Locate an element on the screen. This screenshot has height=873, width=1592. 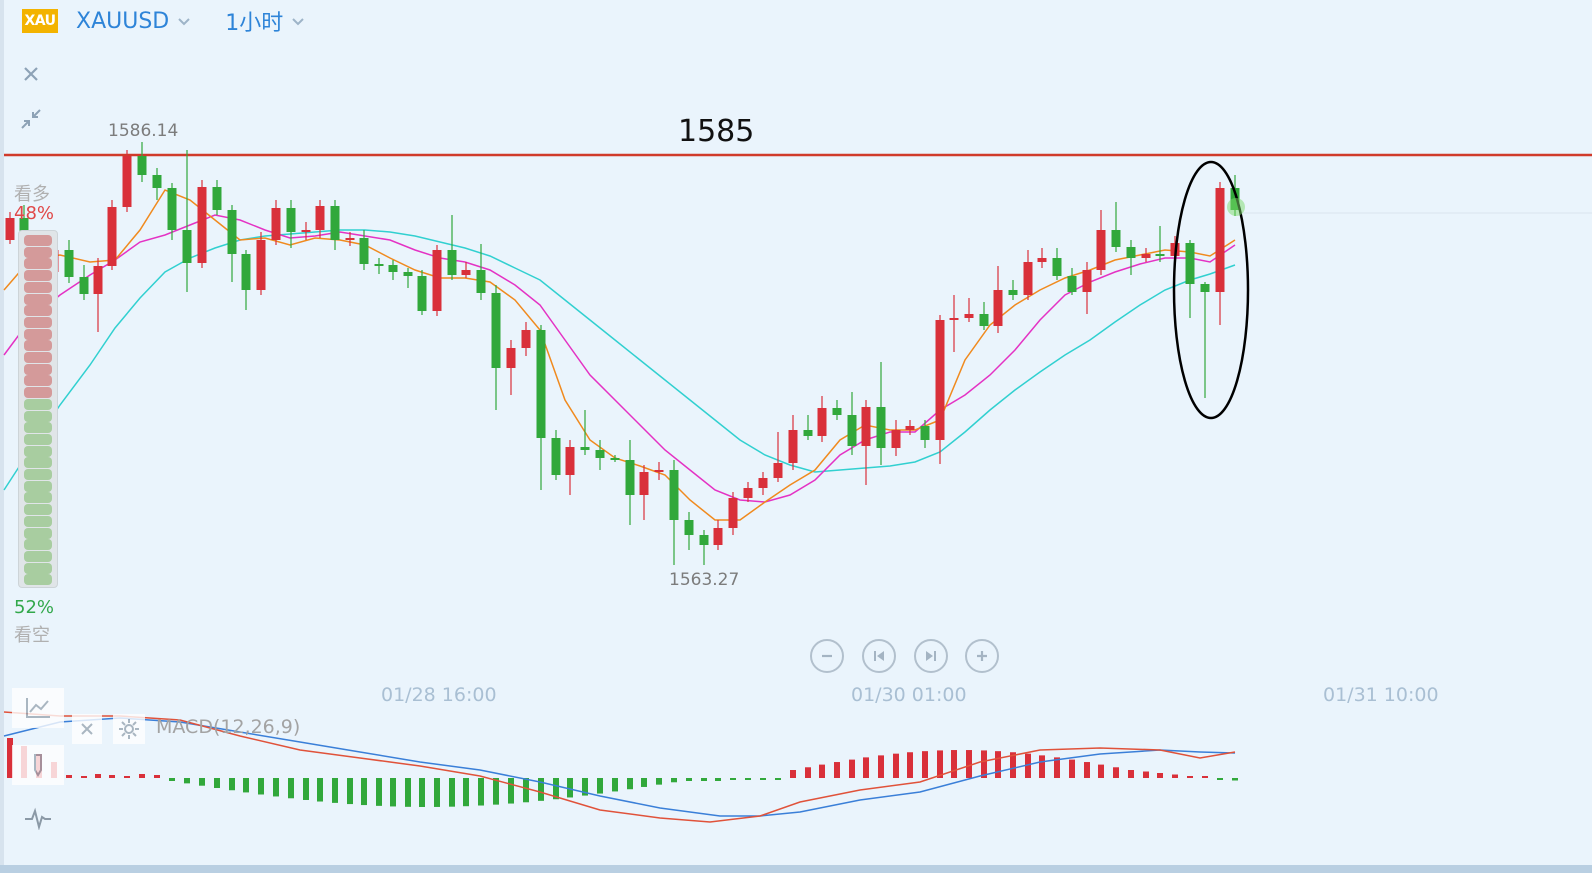
symbol-selector: XAUUSD is located at coordinates (123, 21).